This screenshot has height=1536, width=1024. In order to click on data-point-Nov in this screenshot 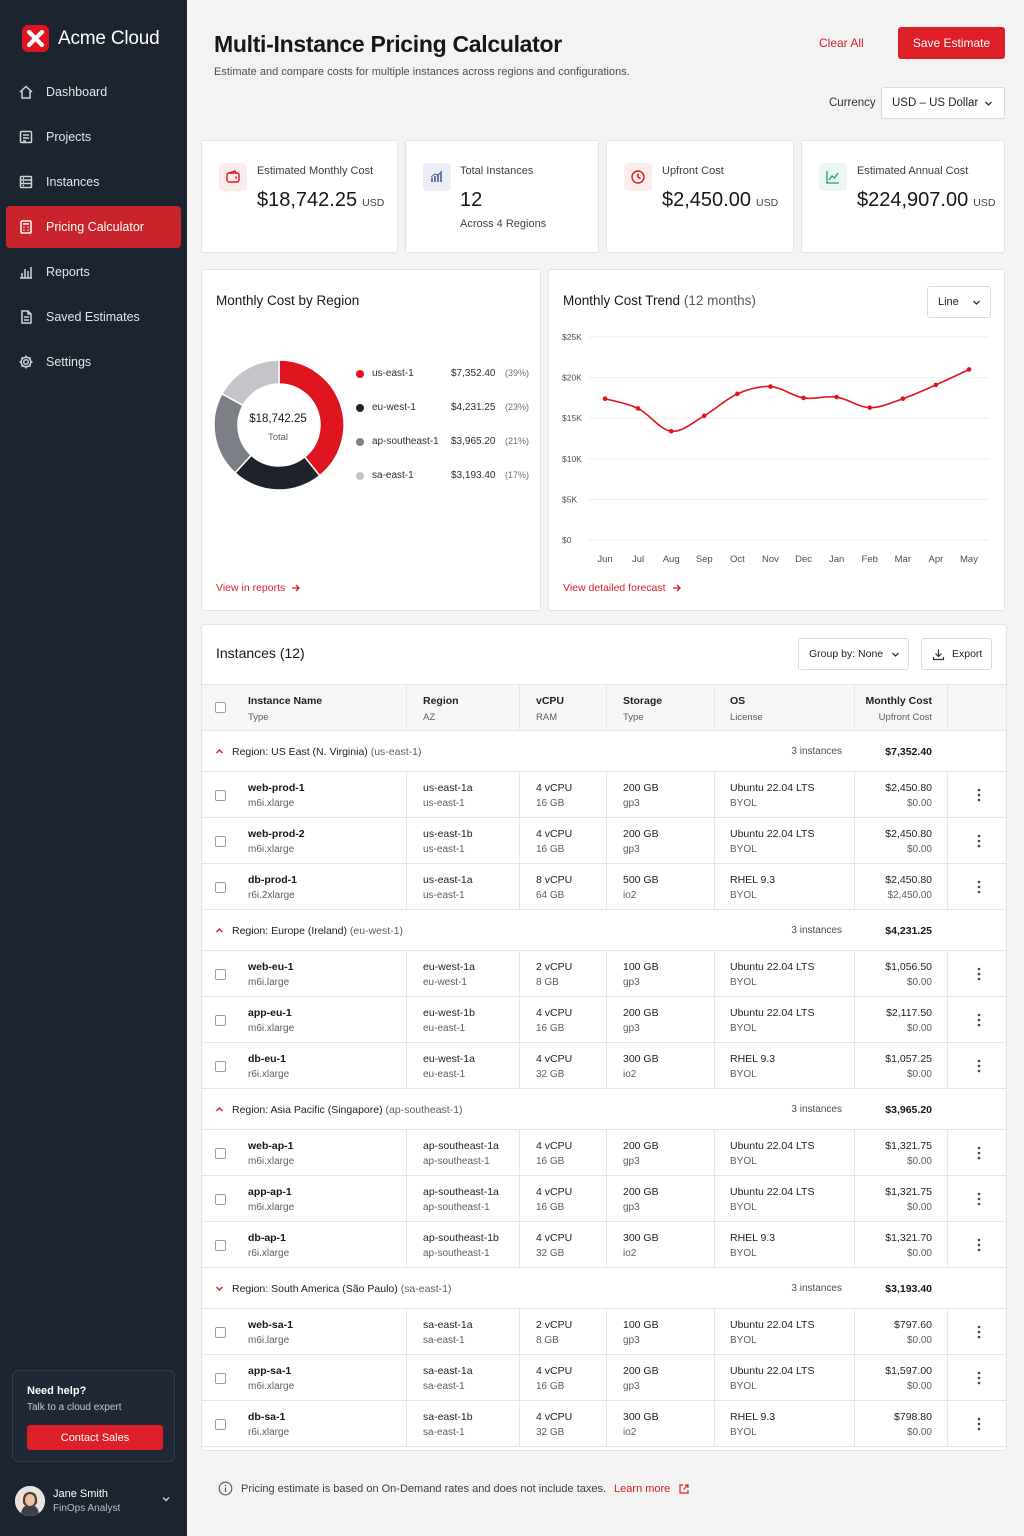, I will do `click(770, 386)`.